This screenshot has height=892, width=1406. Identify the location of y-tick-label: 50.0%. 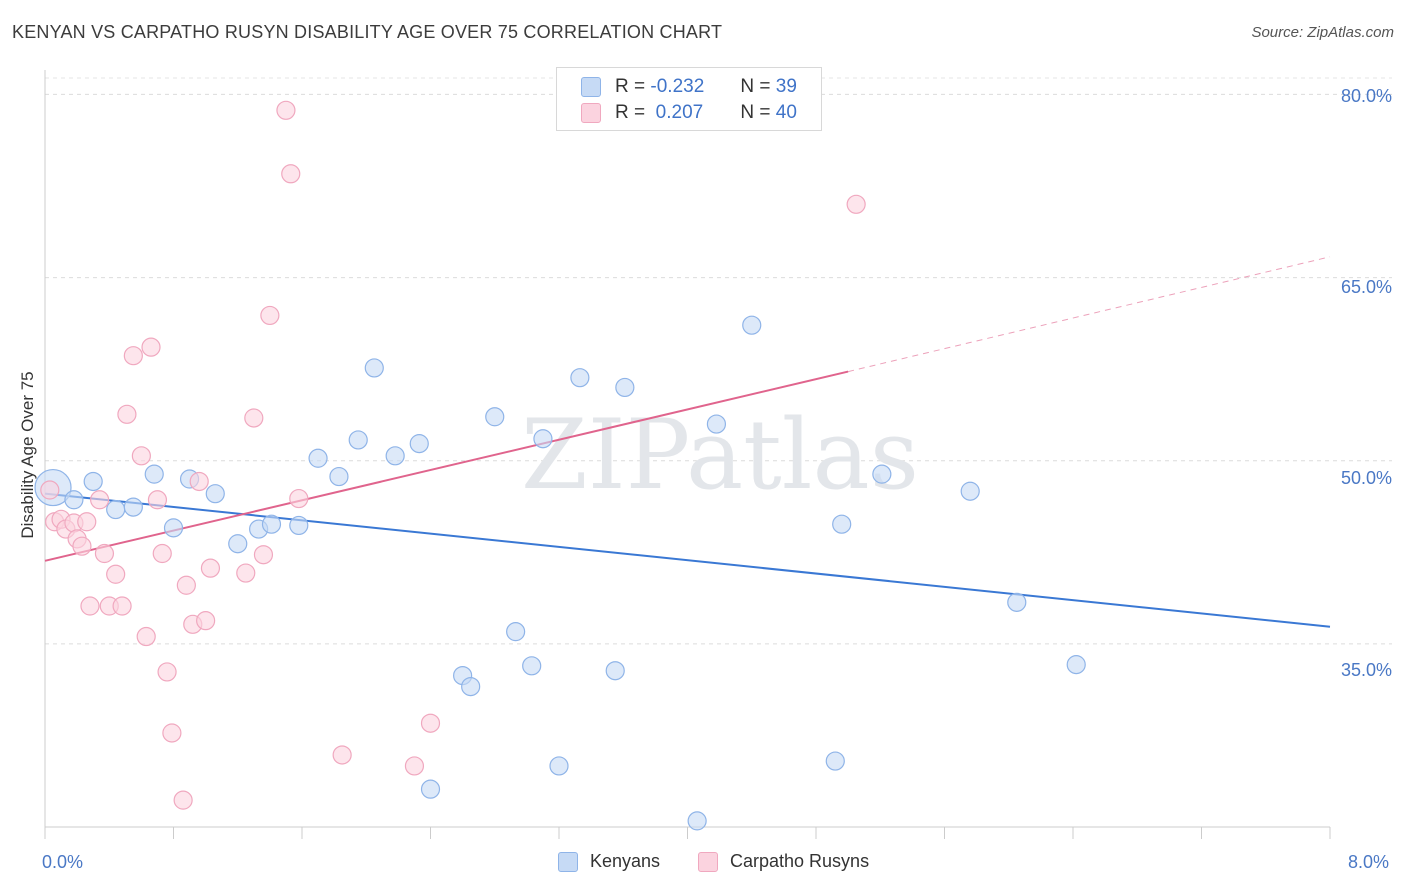
(1366, 478).